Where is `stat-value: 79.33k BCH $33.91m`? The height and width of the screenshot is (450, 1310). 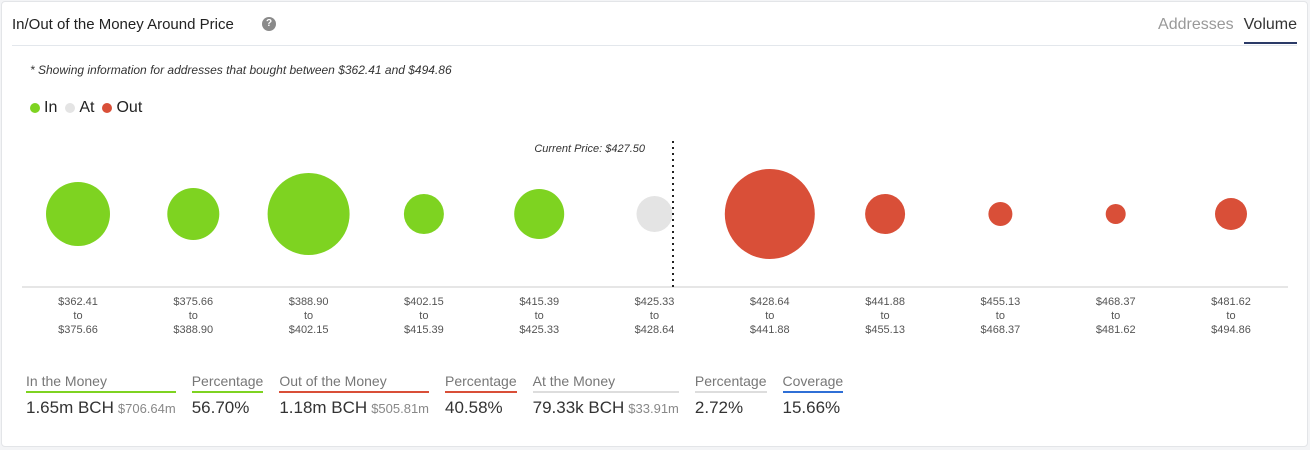
stat-value: 79.33k BCH $33.91m is located at coordinates (605, 407).